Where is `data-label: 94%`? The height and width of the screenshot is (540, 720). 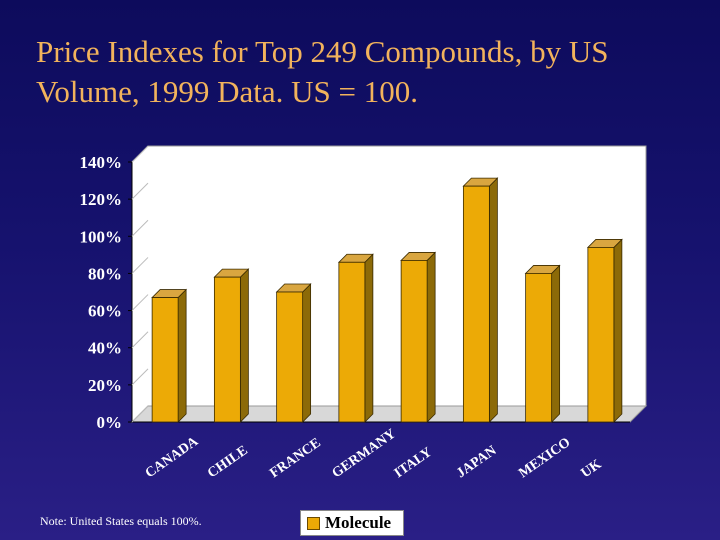 data-label: 94% is located at coordinates (597, 227).